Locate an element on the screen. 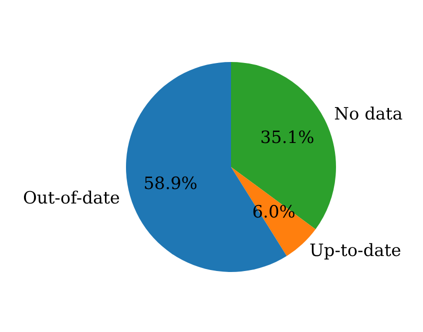  slice-label: Up-to-date is located at coordinates (356, 251).